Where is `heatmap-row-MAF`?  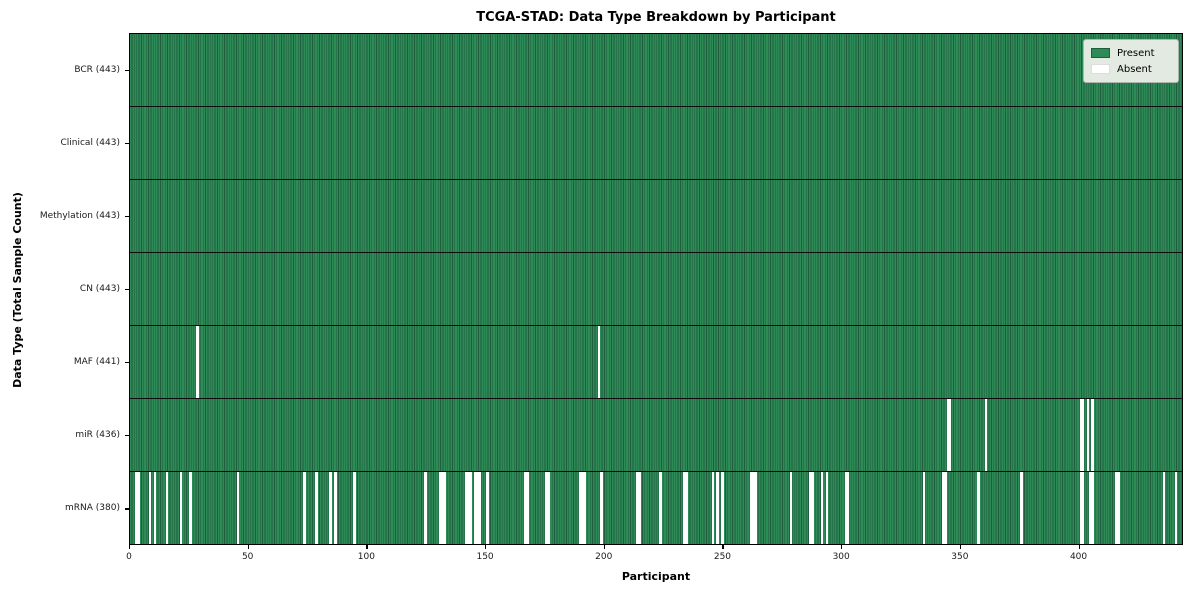
heatmap-row-MAF is located at coordinates (656, 363).